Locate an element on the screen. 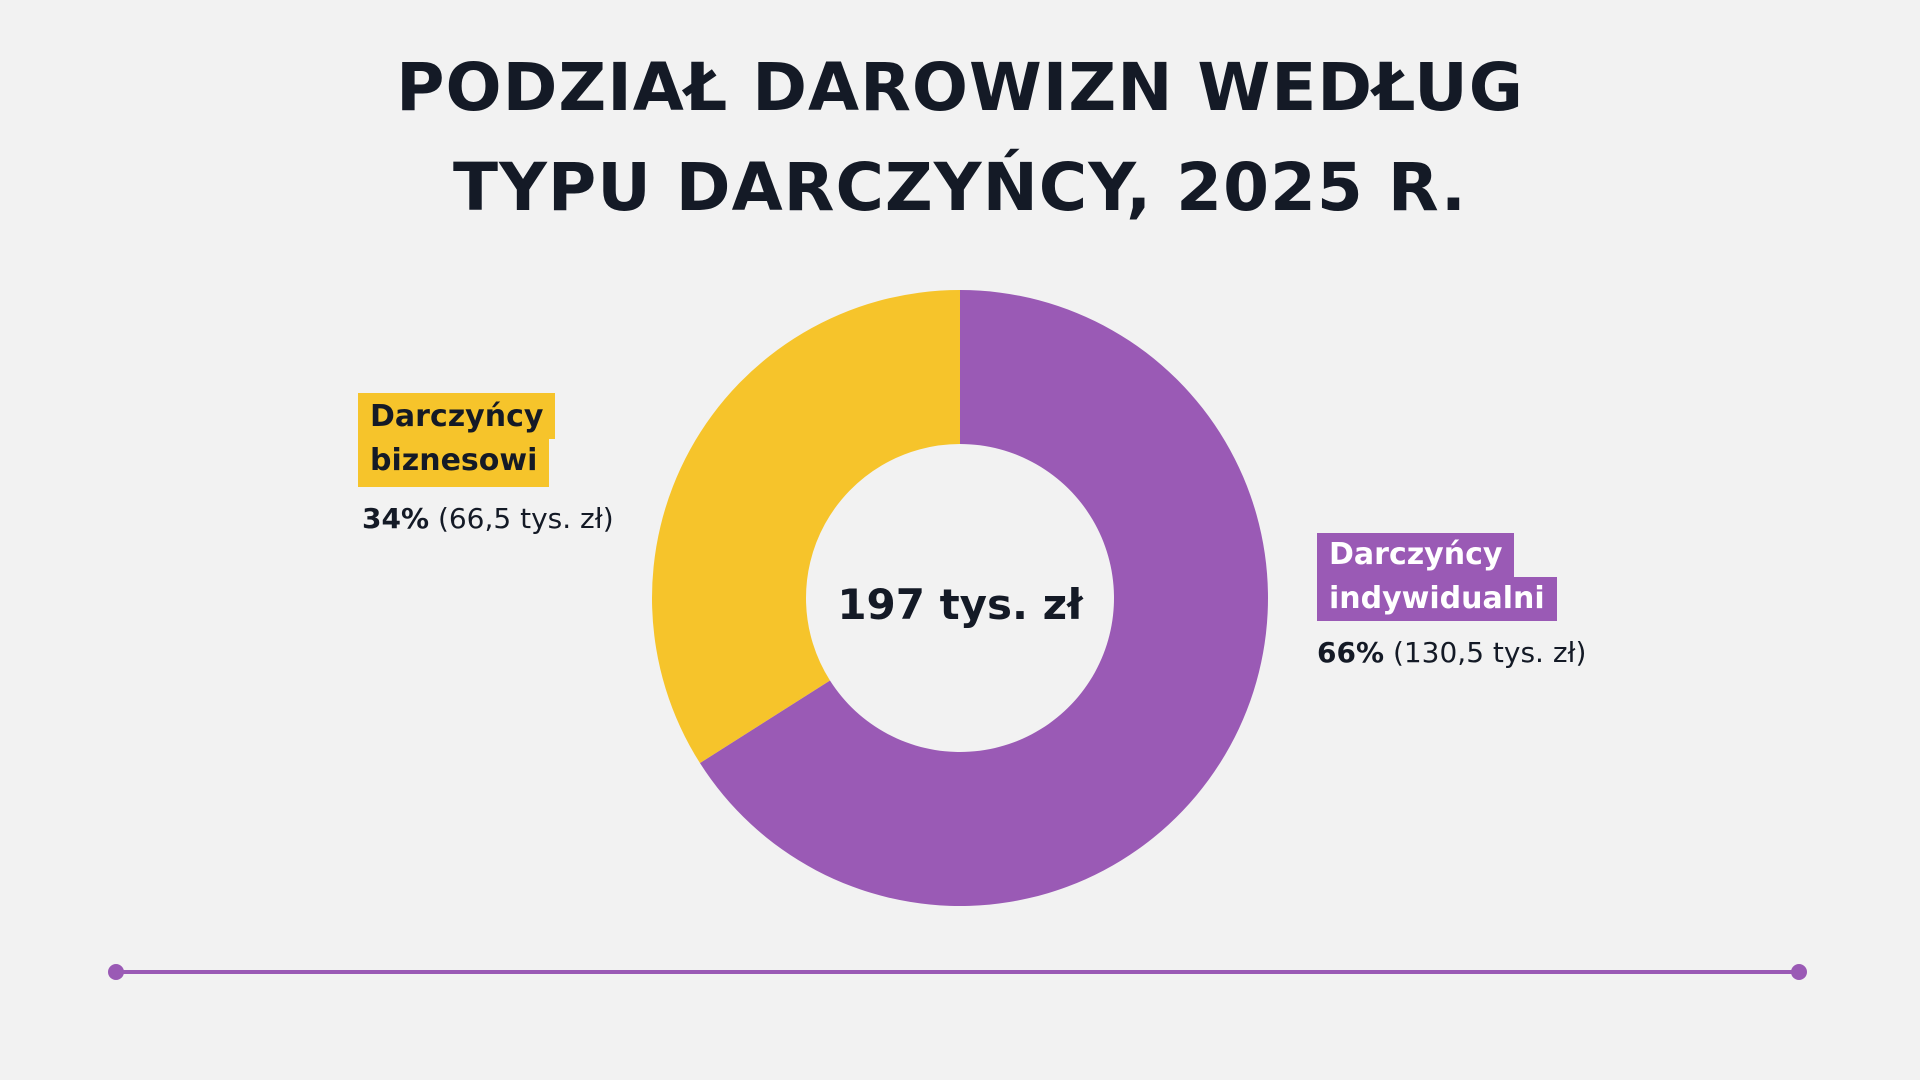 The width and height of the screenshot is (1920, 1080). donut-slice-business is located at coordinates (806, 527).